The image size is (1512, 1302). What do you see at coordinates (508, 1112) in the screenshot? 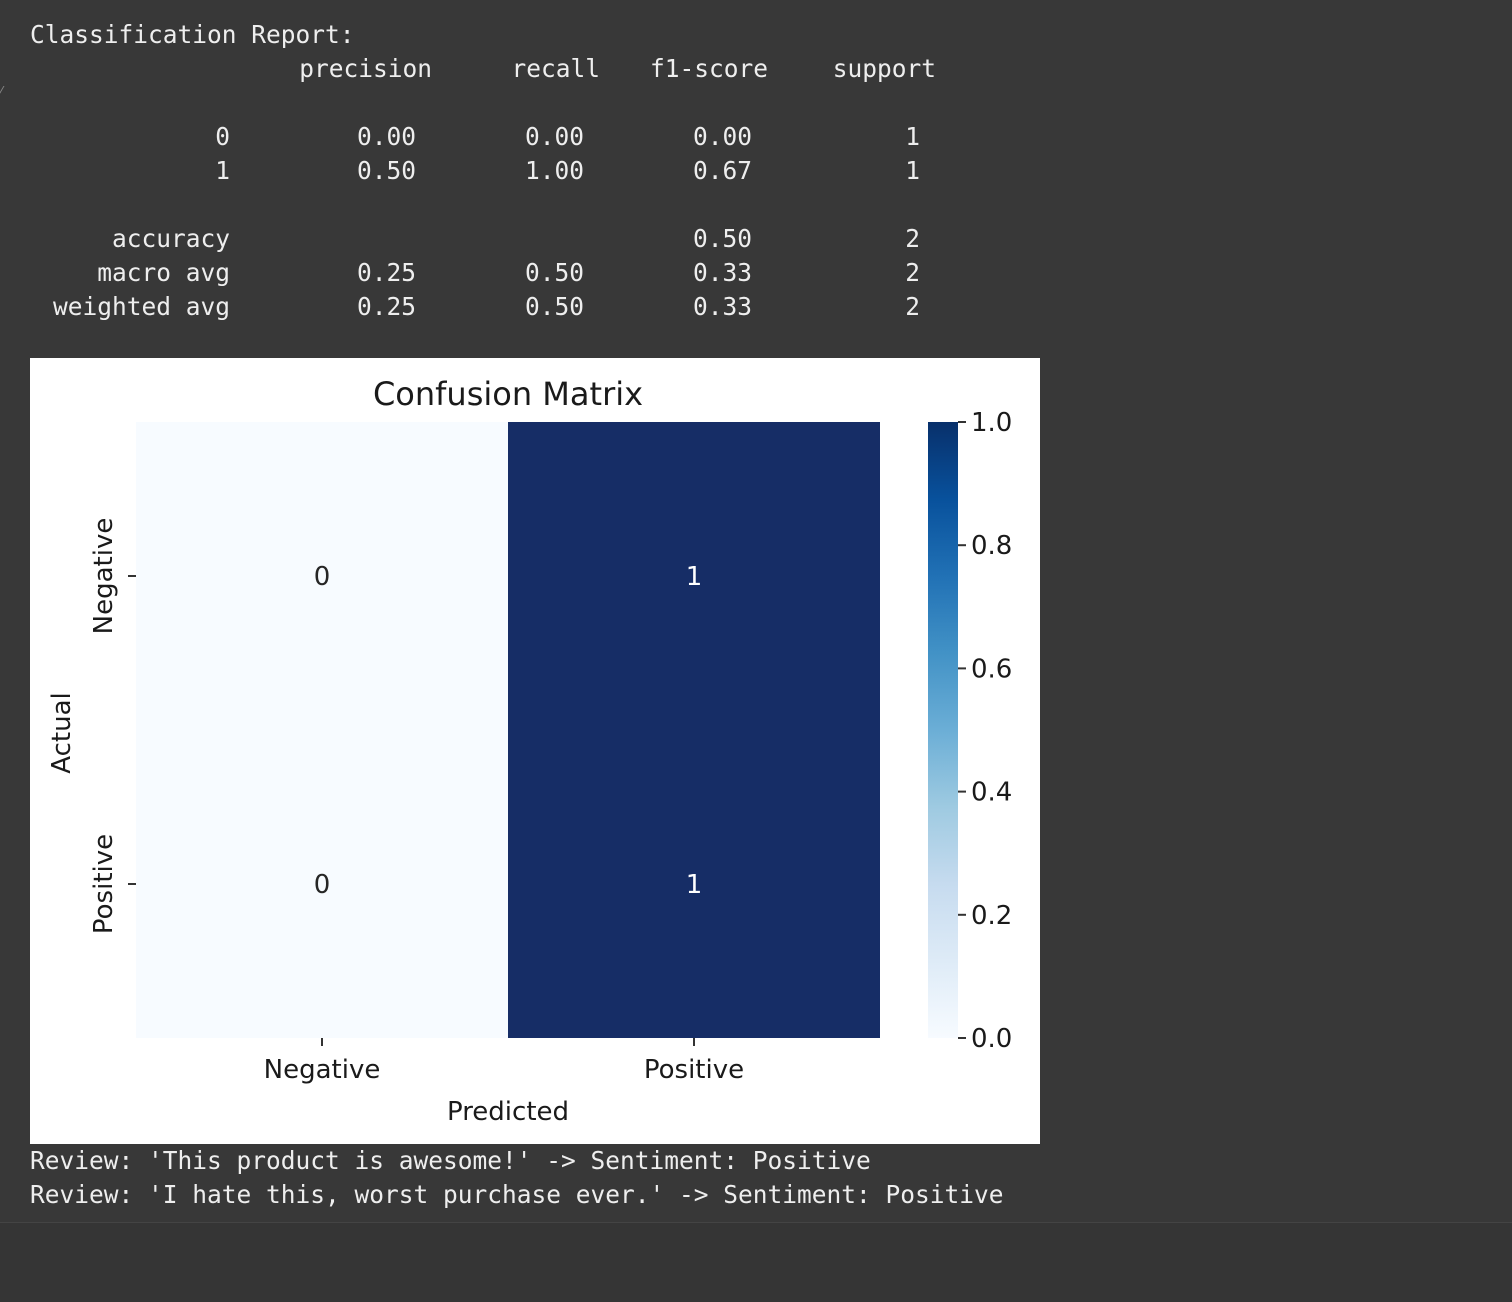
I see `x-axis-label: Predicted` at bounding box center [508, 1112].